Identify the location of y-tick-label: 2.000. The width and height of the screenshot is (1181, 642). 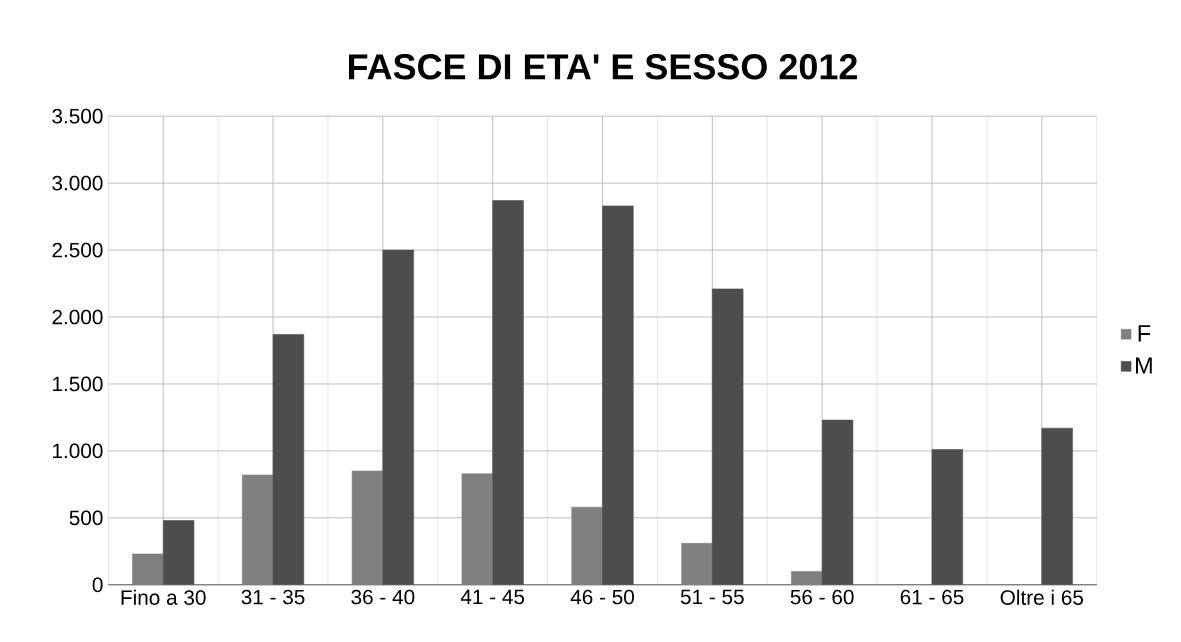
(77, 317).